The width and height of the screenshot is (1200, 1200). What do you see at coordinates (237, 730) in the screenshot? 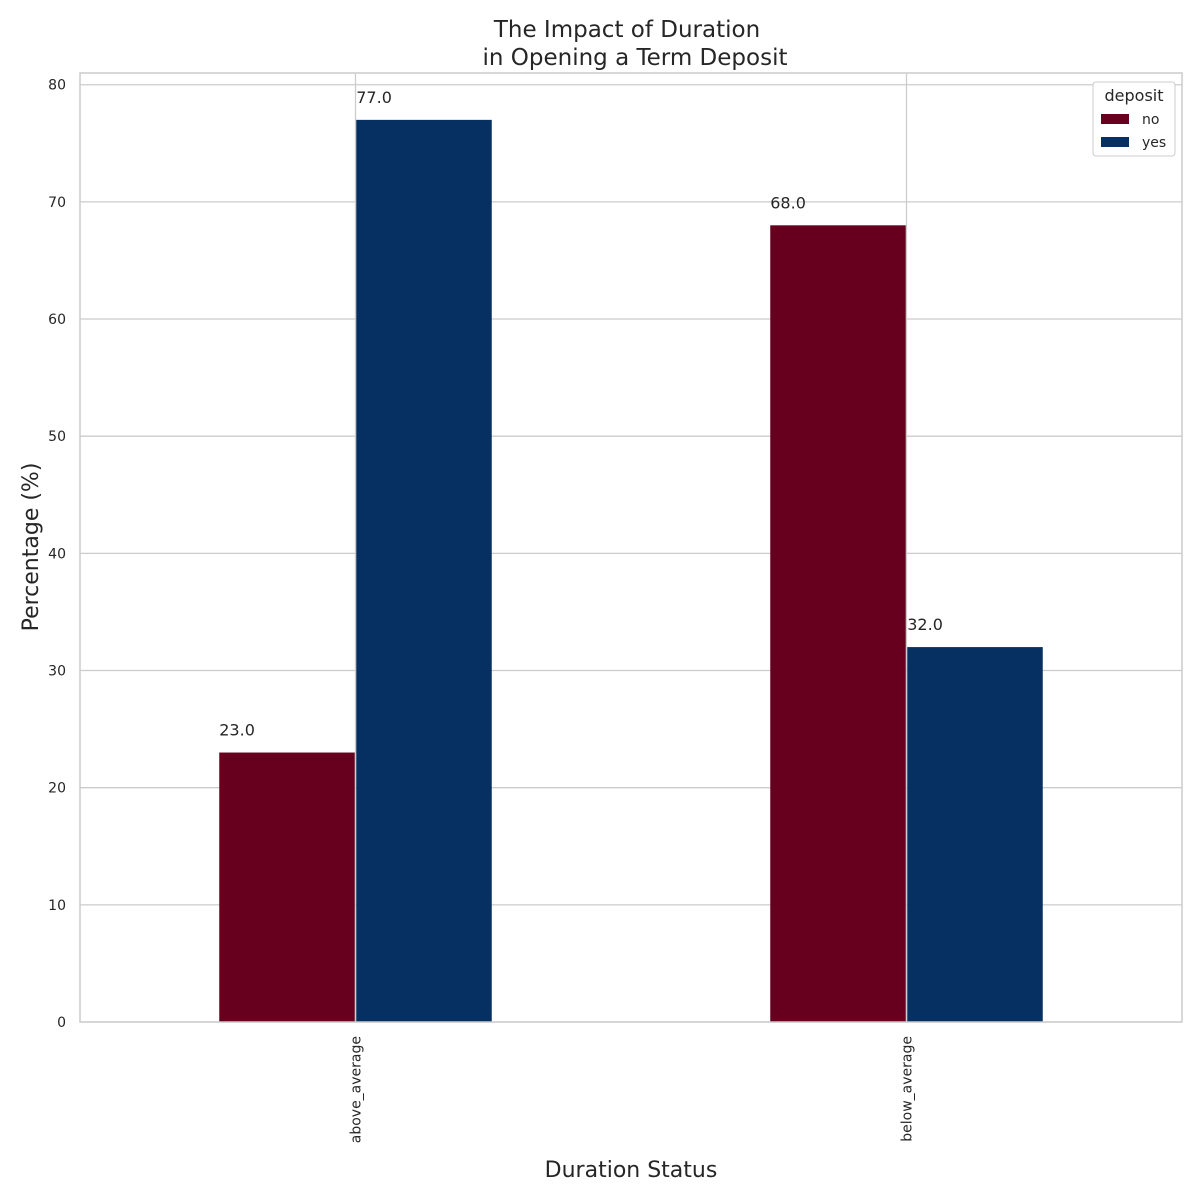
I see `data-label-no-above_average: 23.0` at bounding box center [237, 730].